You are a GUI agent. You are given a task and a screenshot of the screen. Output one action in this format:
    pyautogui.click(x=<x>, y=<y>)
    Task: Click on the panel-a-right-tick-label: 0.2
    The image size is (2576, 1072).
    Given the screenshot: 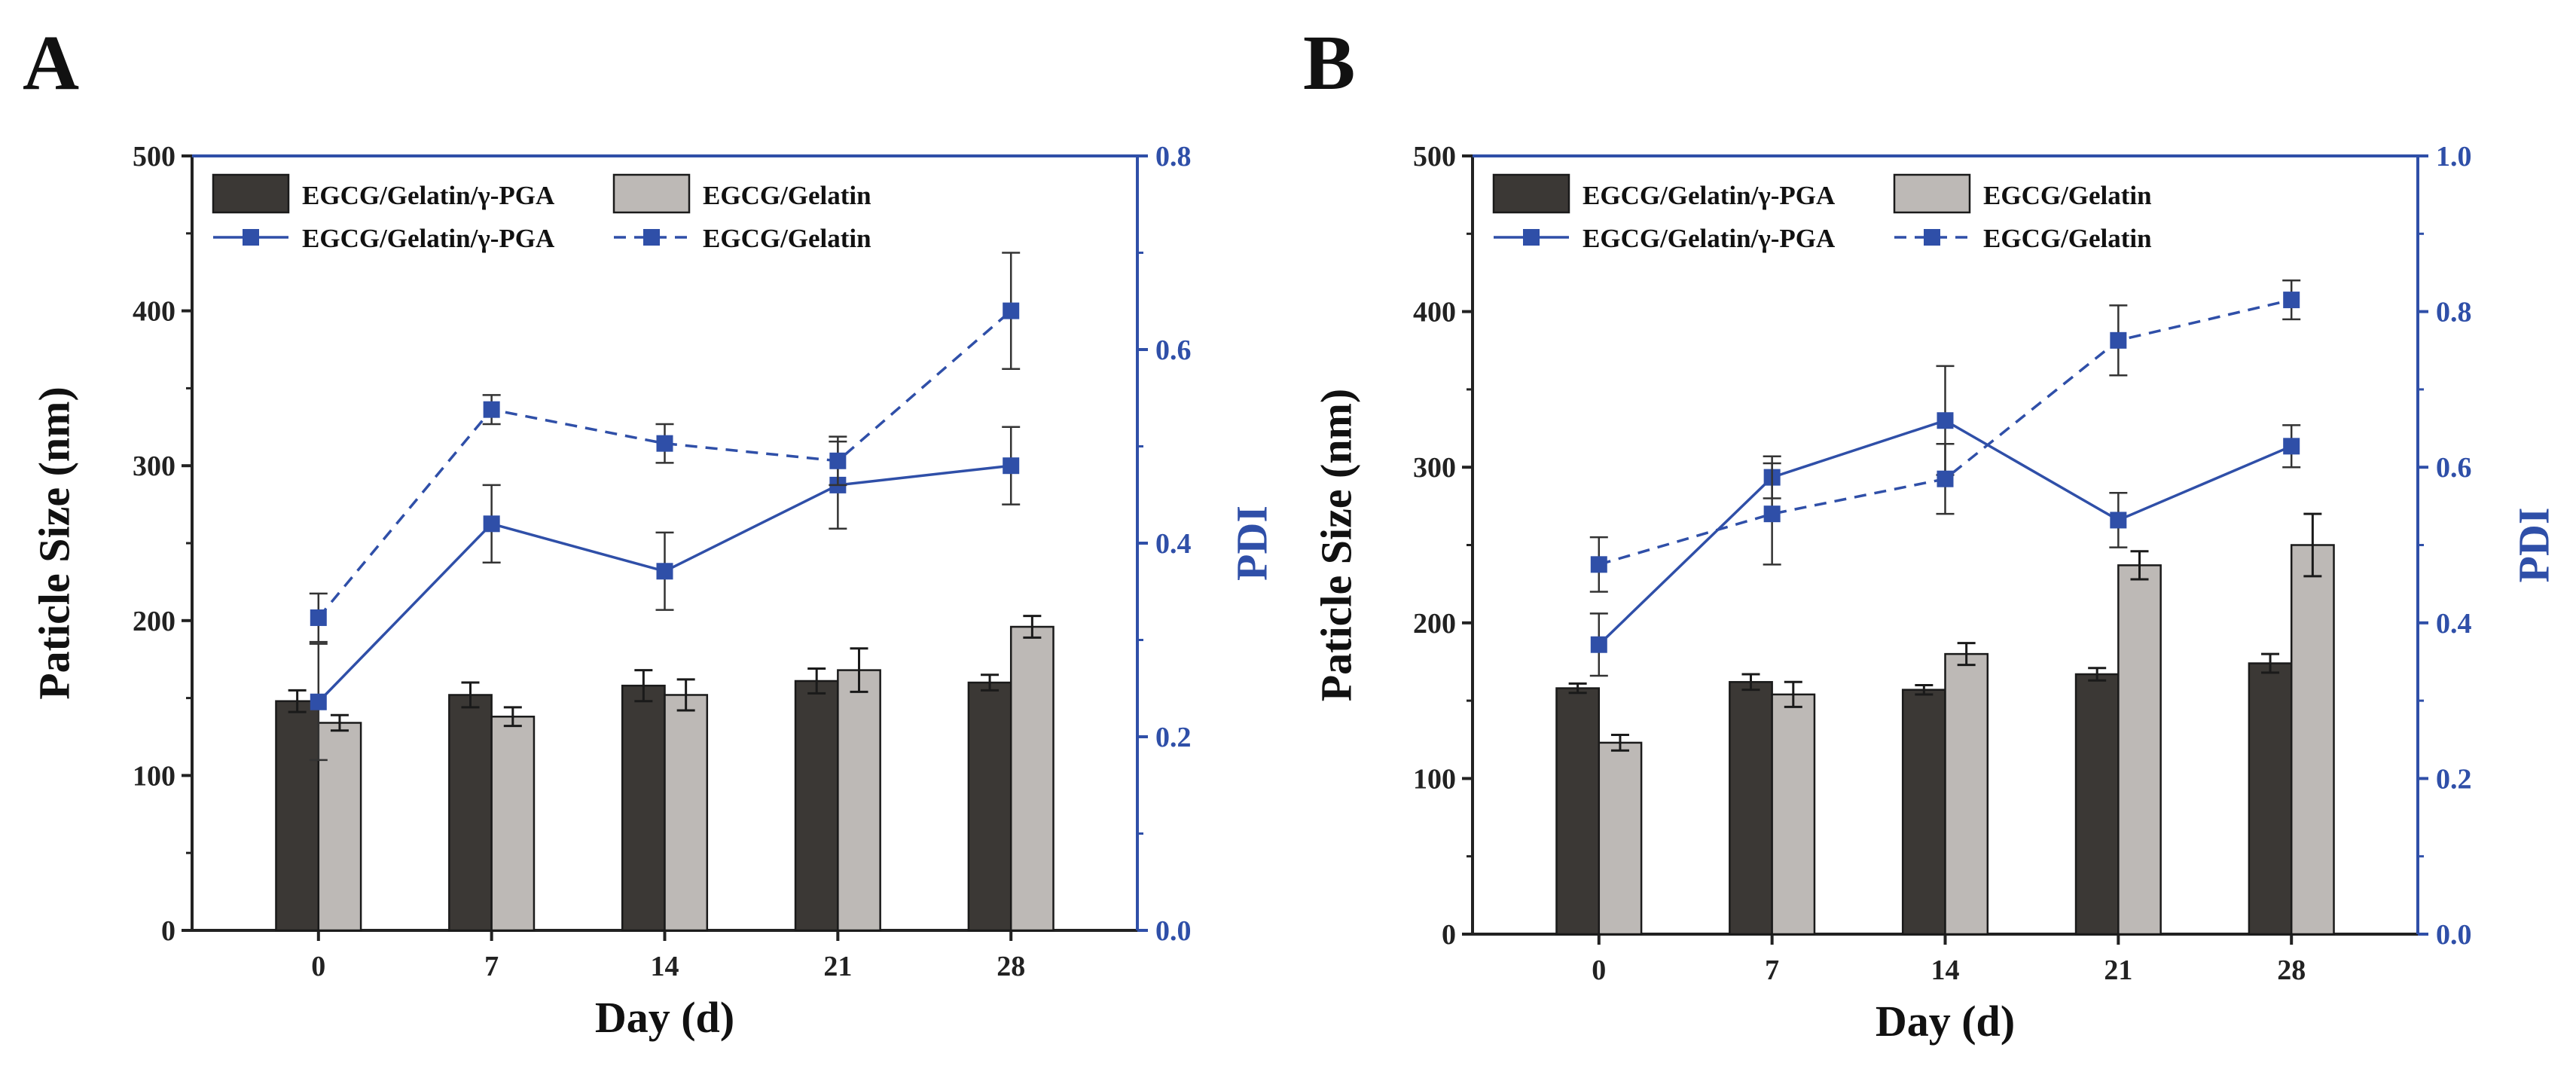 What is the action you would take?
    pyautogui.click(x=1174, y=737)
    